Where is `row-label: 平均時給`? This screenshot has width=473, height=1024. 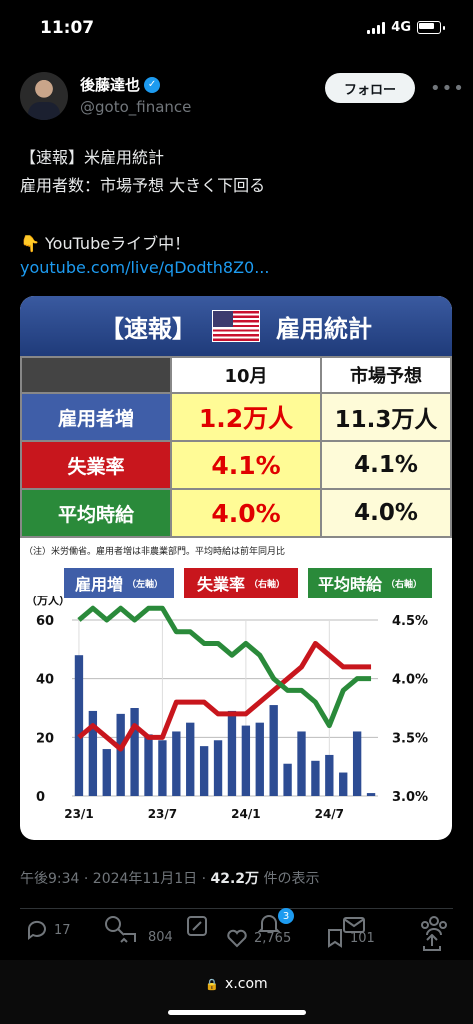
row-label: 平均時給 is located at coordinates (96, 513).